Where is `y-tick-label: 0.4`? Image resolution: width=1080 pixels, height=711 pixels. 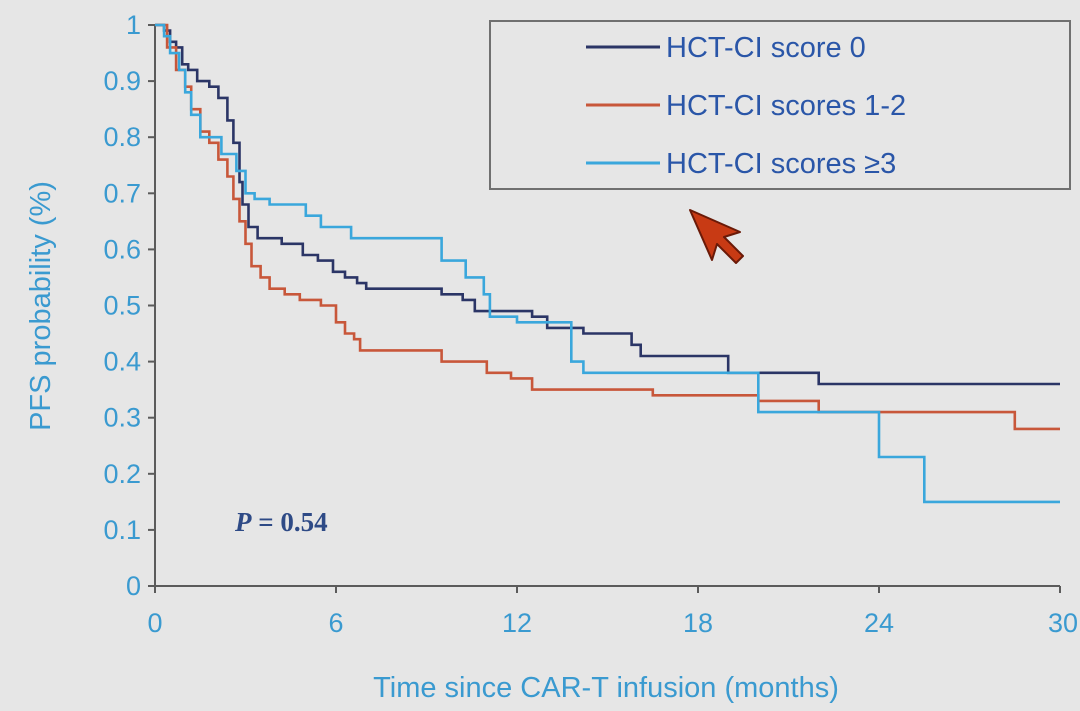
y-tick-label: 0.4 is located at coordinates (122, 362).